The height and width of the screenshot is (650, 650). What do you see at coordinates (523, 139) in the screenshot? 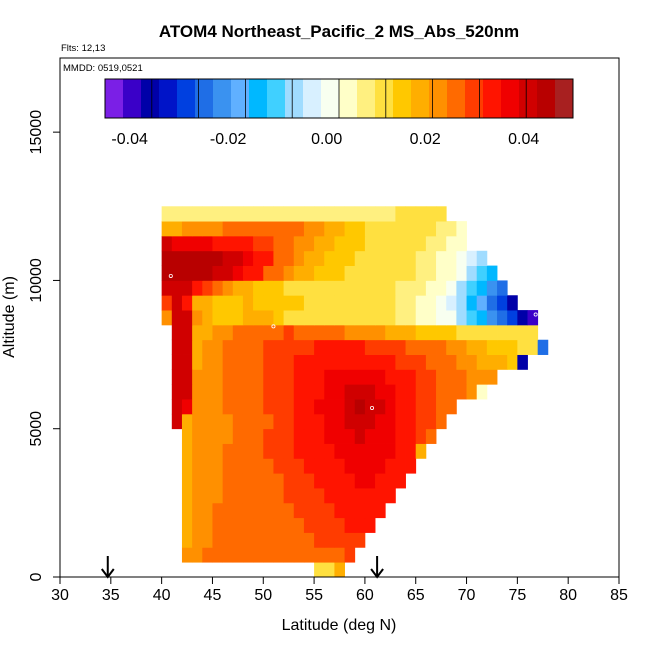
I see `colorbar-tick-label: 0.04` at bounding box center [523, 139].